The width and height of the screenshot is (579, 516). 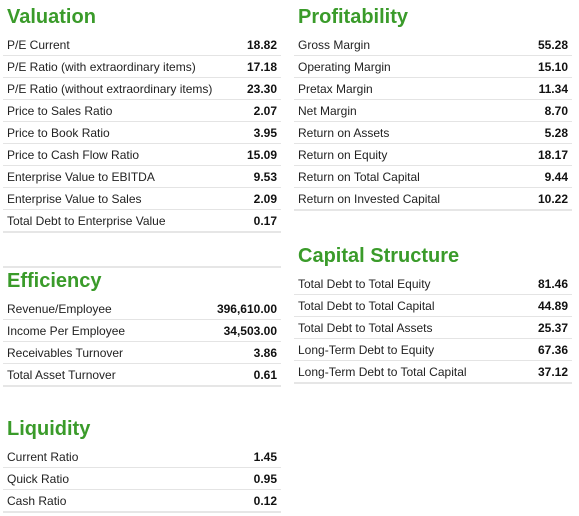 I want to click on row-value: 9.44, so click(x=556, y=176).